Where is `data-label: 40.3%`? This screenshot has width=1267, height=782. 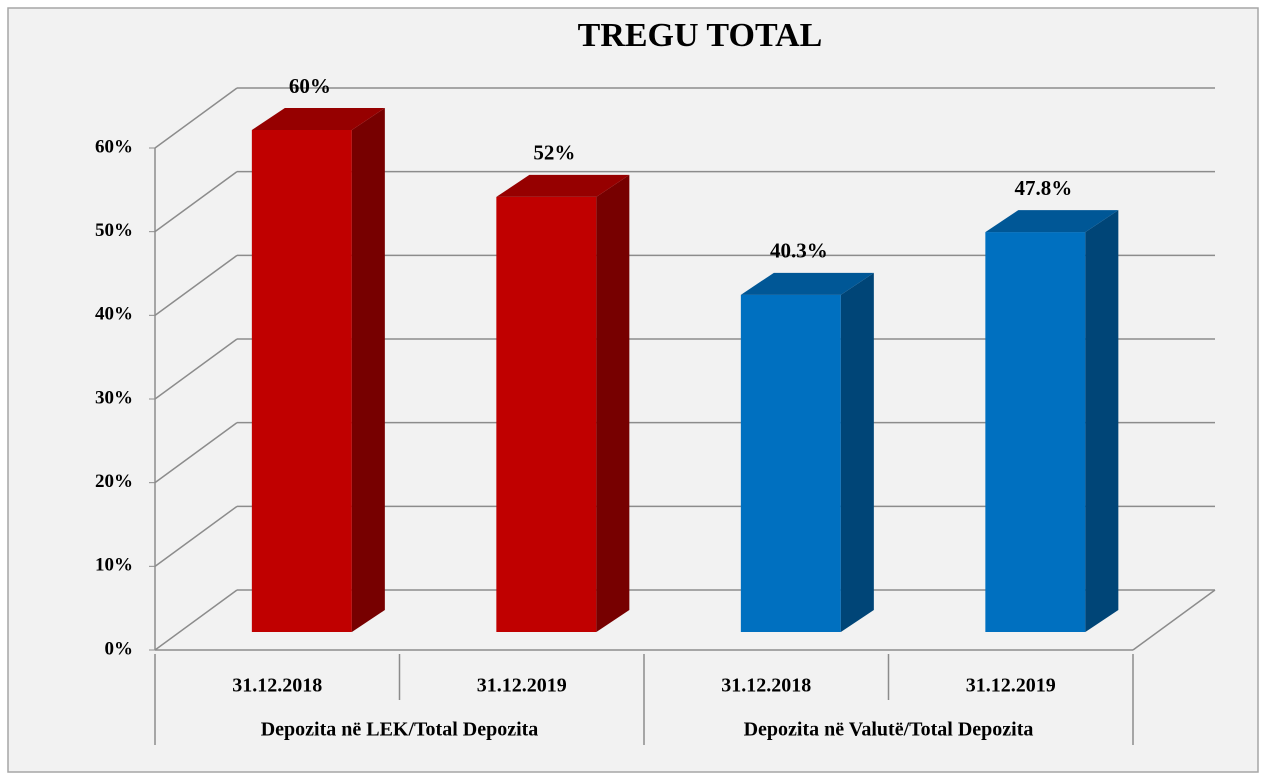 data-label: 40.3% is located at coordinates (799, 251).